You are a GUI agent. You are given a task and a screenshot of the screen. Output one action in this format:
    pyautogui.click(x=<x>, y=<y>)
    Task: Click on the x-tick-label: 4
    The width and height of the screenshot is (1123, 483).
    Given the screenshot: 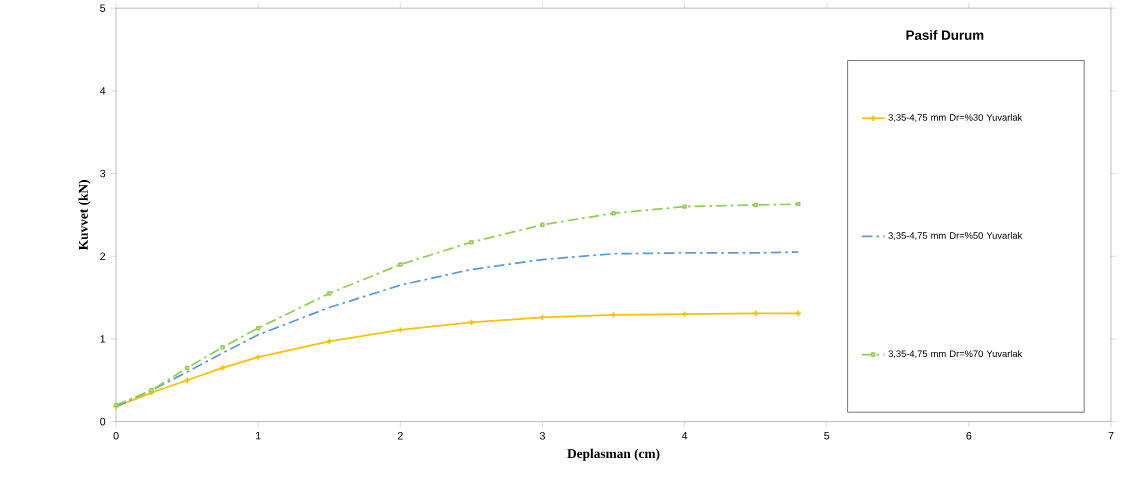 What is the action you would take?
    pyautogui.click(x=684, y=436)
    